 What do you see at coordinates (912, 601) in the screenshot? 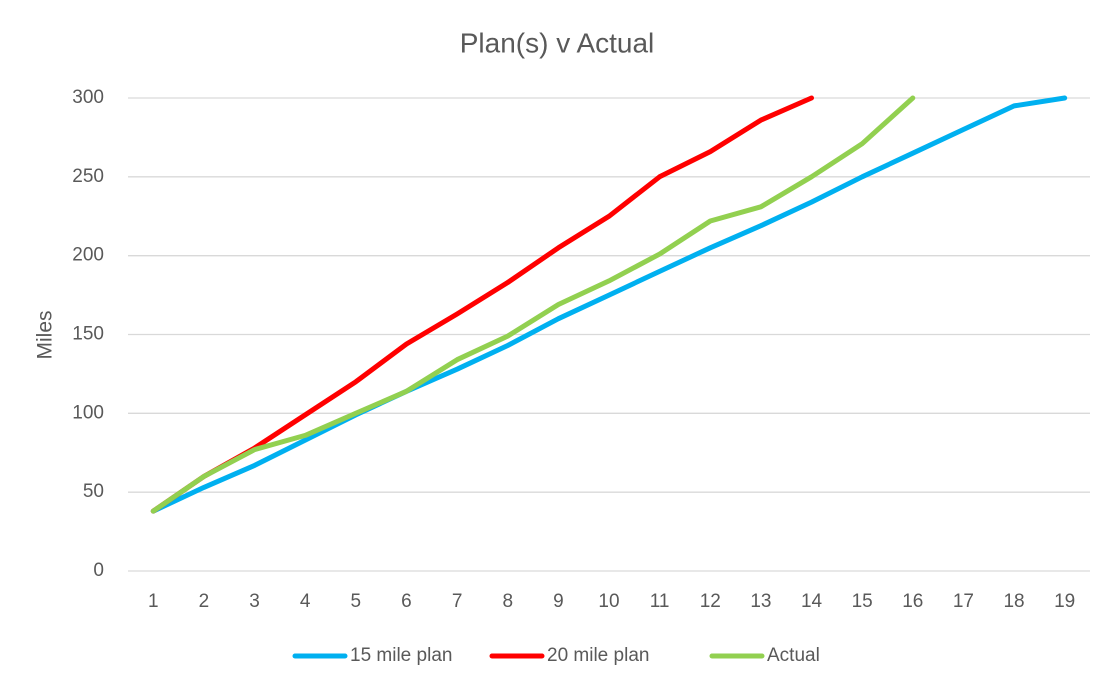
I see `x-tick-label: 16` at bounding box center [912, 601].